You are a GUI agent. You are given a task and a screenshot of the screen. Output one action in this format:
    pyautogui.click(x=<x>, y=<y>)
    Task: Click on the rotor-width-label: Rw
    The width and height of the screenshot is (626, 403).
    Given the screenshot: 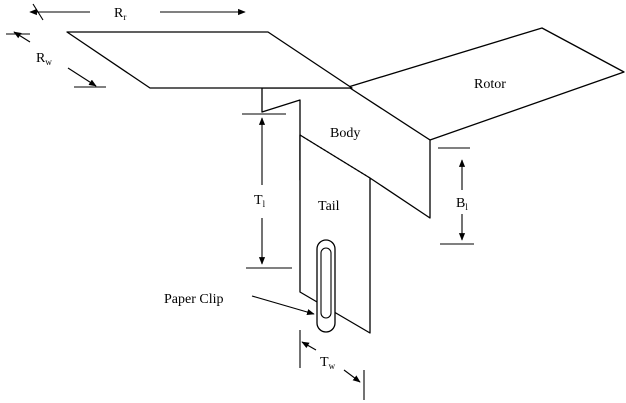 What is the action you would take?
    pyautogui.click(x=44, y=59)
    